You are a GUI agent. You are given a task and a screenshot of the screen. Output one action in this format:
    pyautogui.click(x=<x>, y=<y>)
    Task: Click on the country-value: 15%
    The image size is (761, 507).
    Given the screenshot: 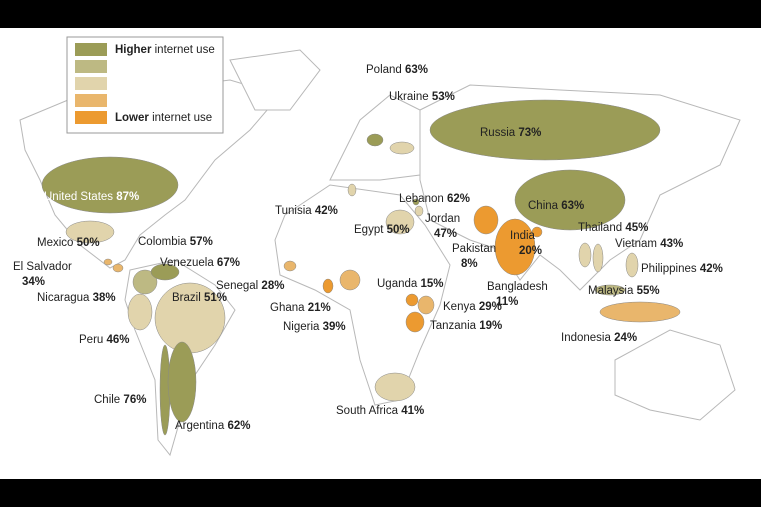 What is the action you would take?
    pyautogui.click(x=432, y=284)
    